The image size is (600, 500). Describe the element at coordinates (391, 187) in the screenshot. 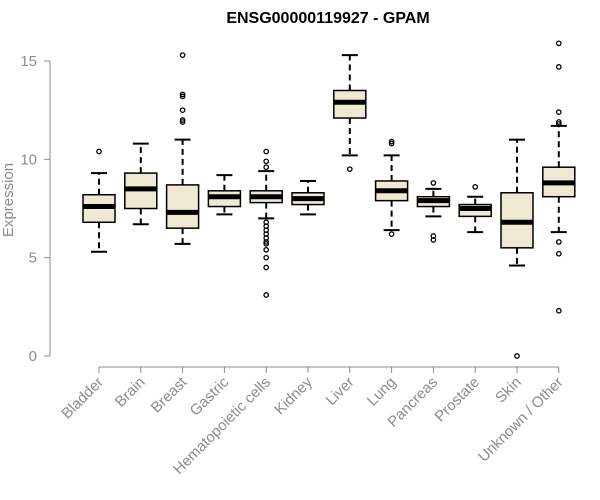

I see `box-lung` at that location.